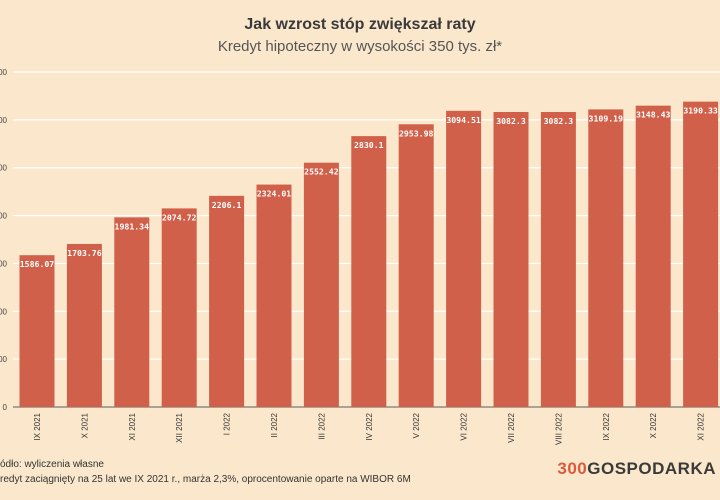 Image resolution: width=720 pixels, height=500 pixels. What do you see at coordinates (572, 468) in the screenshot?
I see `logo-digits: 300` at bounding box center [572, 468].